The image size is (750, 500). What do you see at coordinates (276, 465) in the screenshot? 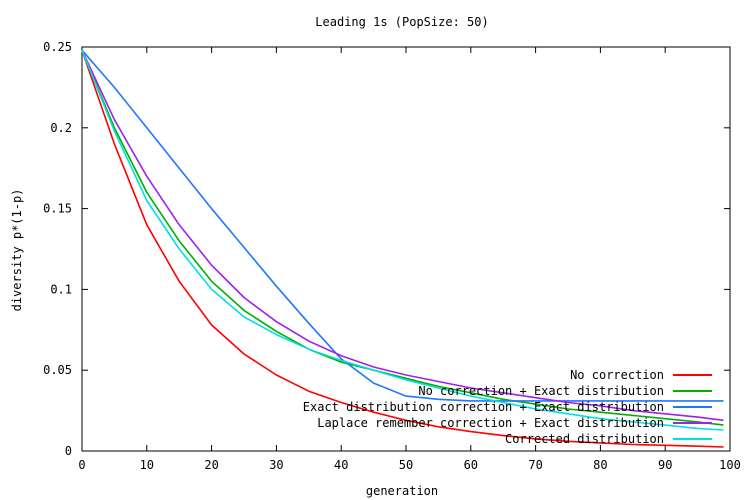
I see `x-tick-label: 30` at bounding box center [276, 465].